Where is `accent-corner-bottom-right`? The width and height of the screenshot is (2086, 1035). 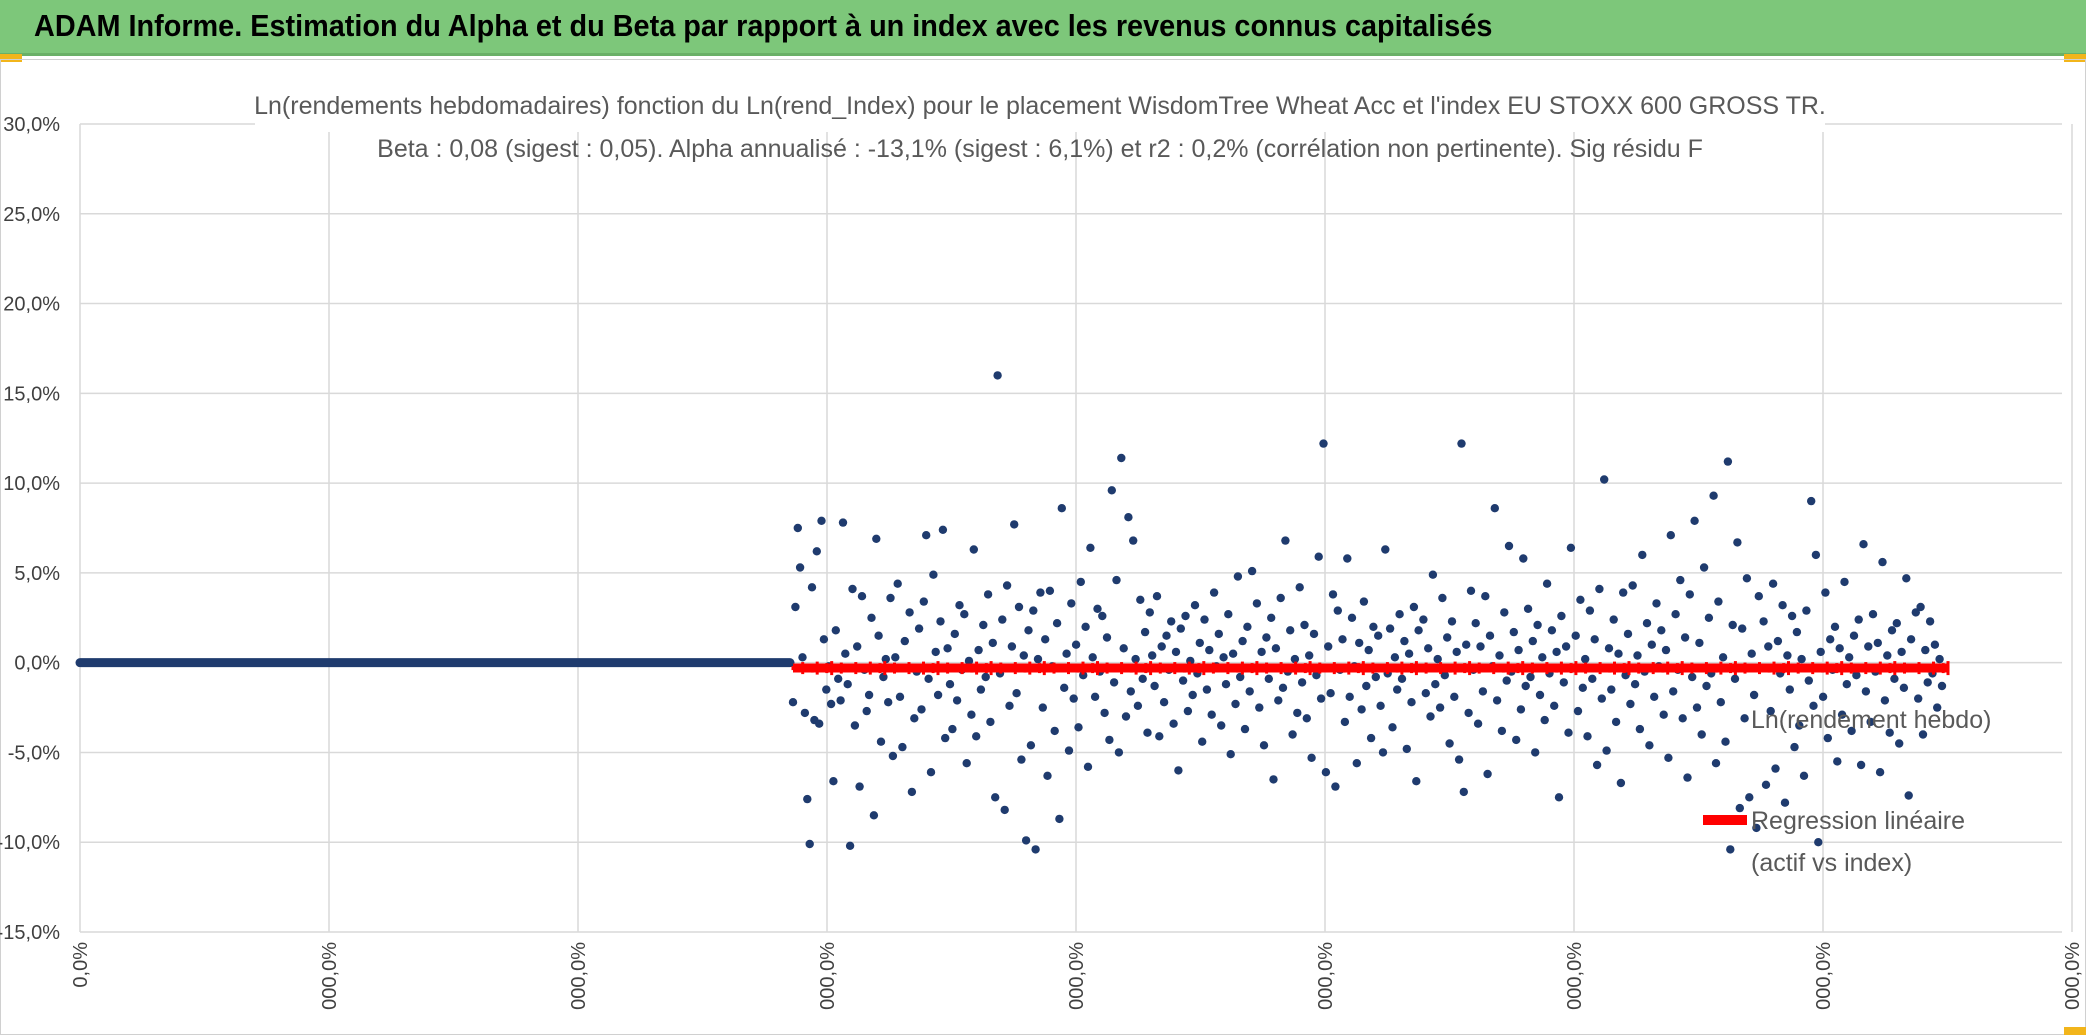
accent-corner-bottom-right is located at coordinates (2075, 1031).